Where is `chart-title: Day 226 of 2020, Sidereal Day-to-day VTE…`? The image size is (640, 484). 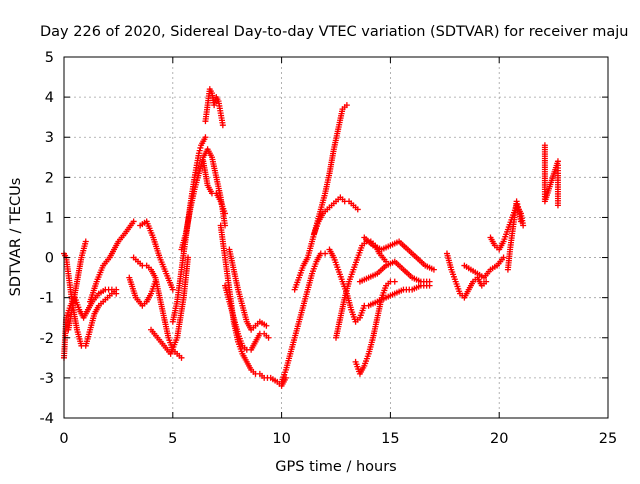
chart-title: Day 226 of 2020, Sidereal Day-to-day VTE… is located at coordinates (334, 32).